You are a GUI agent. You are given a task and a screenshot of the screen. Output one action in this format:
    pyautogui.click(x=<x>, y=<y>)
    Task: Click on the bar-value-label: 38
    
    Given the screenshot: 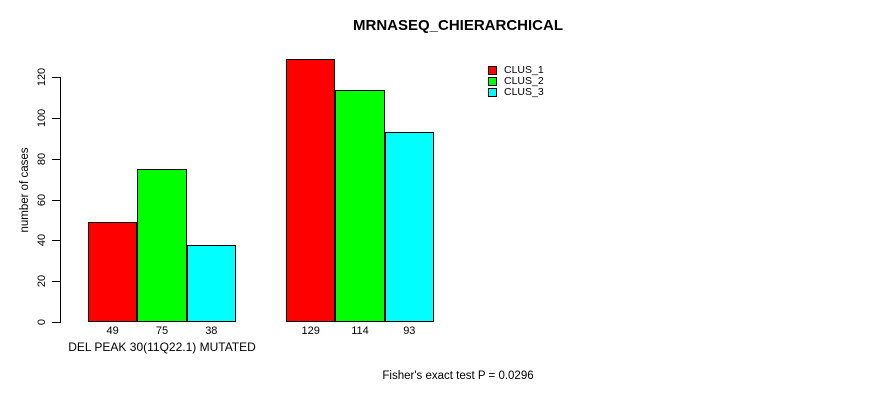 What is the action you would take?
    pyautogui.click(x=211, y=331)
    